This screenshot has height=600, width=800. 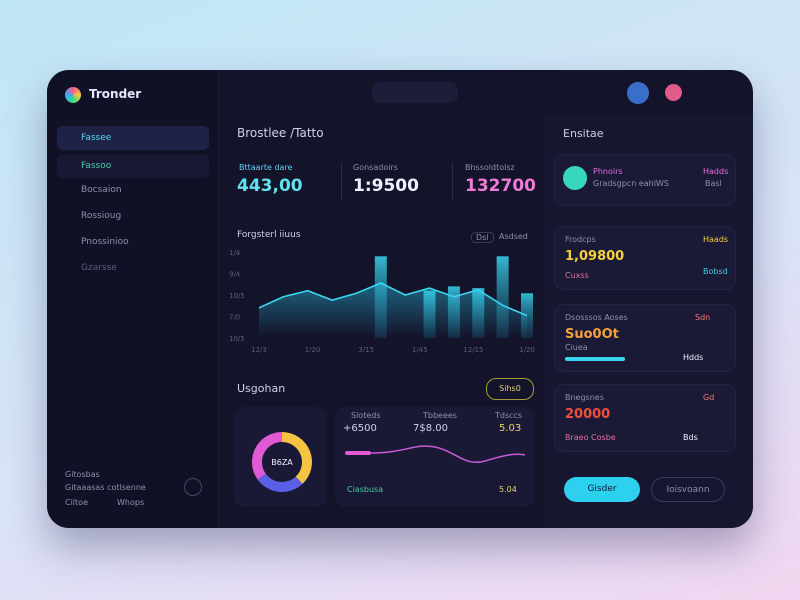 I want to click on section-title: Usgohan, so click(x=261, y=388).